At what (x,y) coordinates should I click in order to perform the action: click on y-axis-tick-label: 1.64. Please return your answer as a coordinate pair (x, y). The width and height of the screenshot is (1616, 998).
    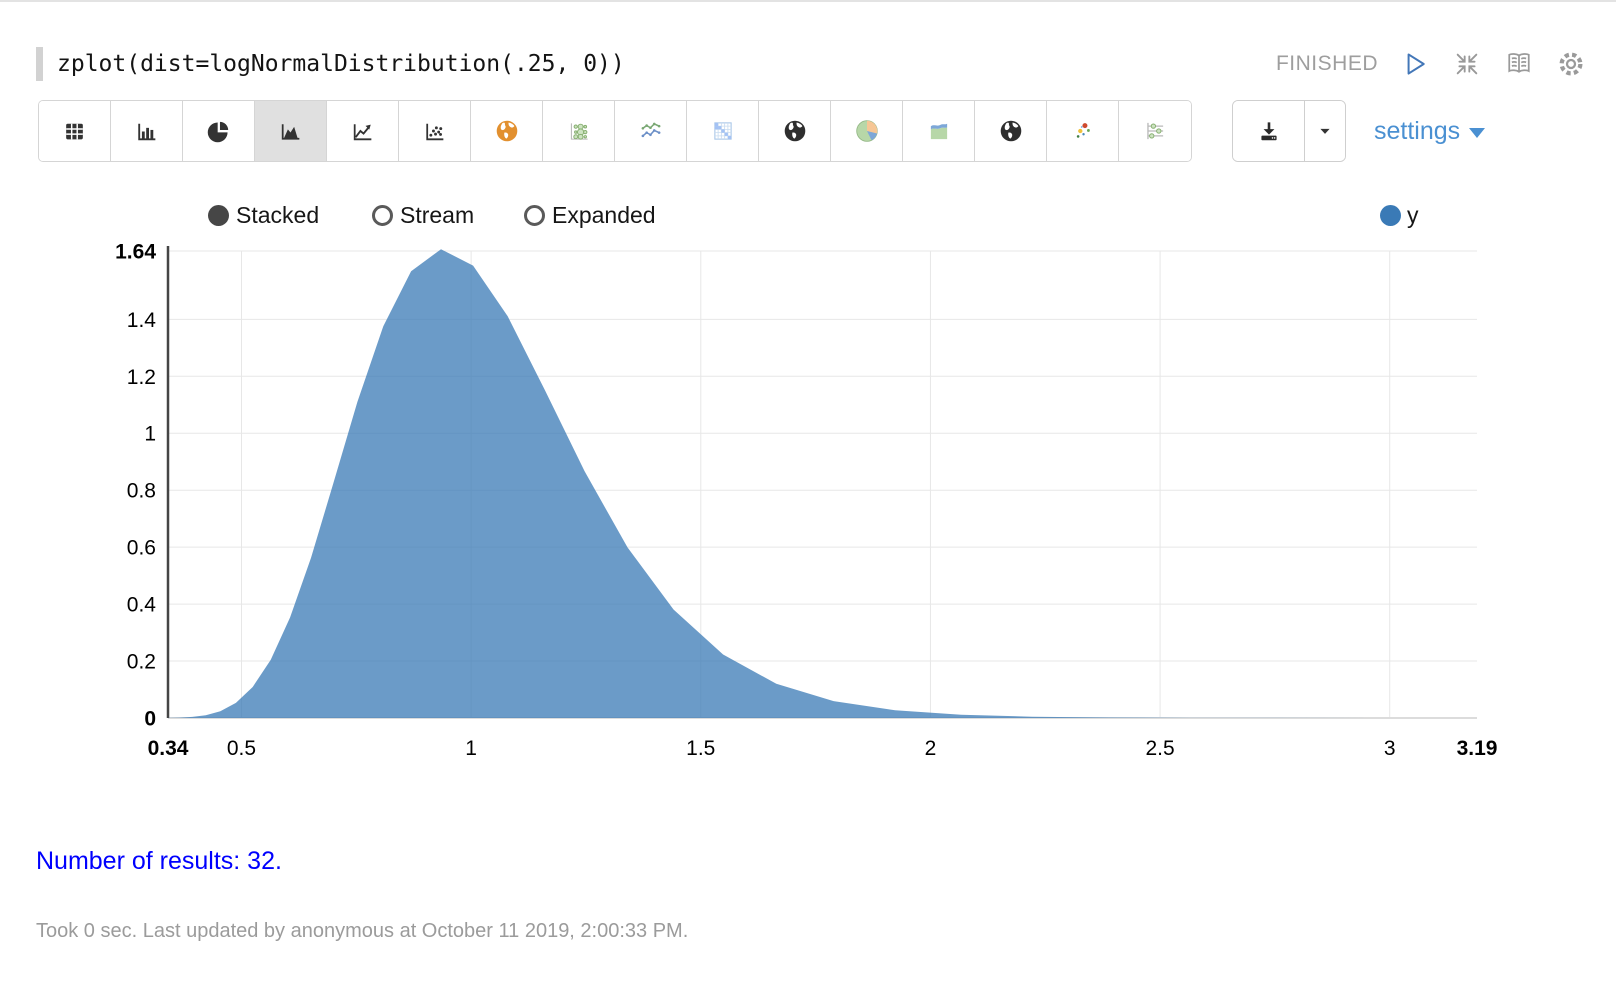
    Looking at the image, I should click on (135, 252).